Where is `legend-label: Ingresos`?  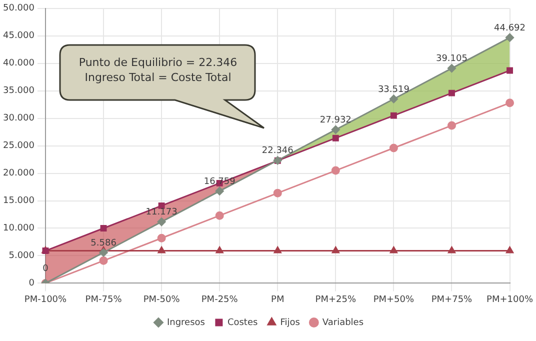 legend-label: Ingresos is located at coordinates (186, 323).